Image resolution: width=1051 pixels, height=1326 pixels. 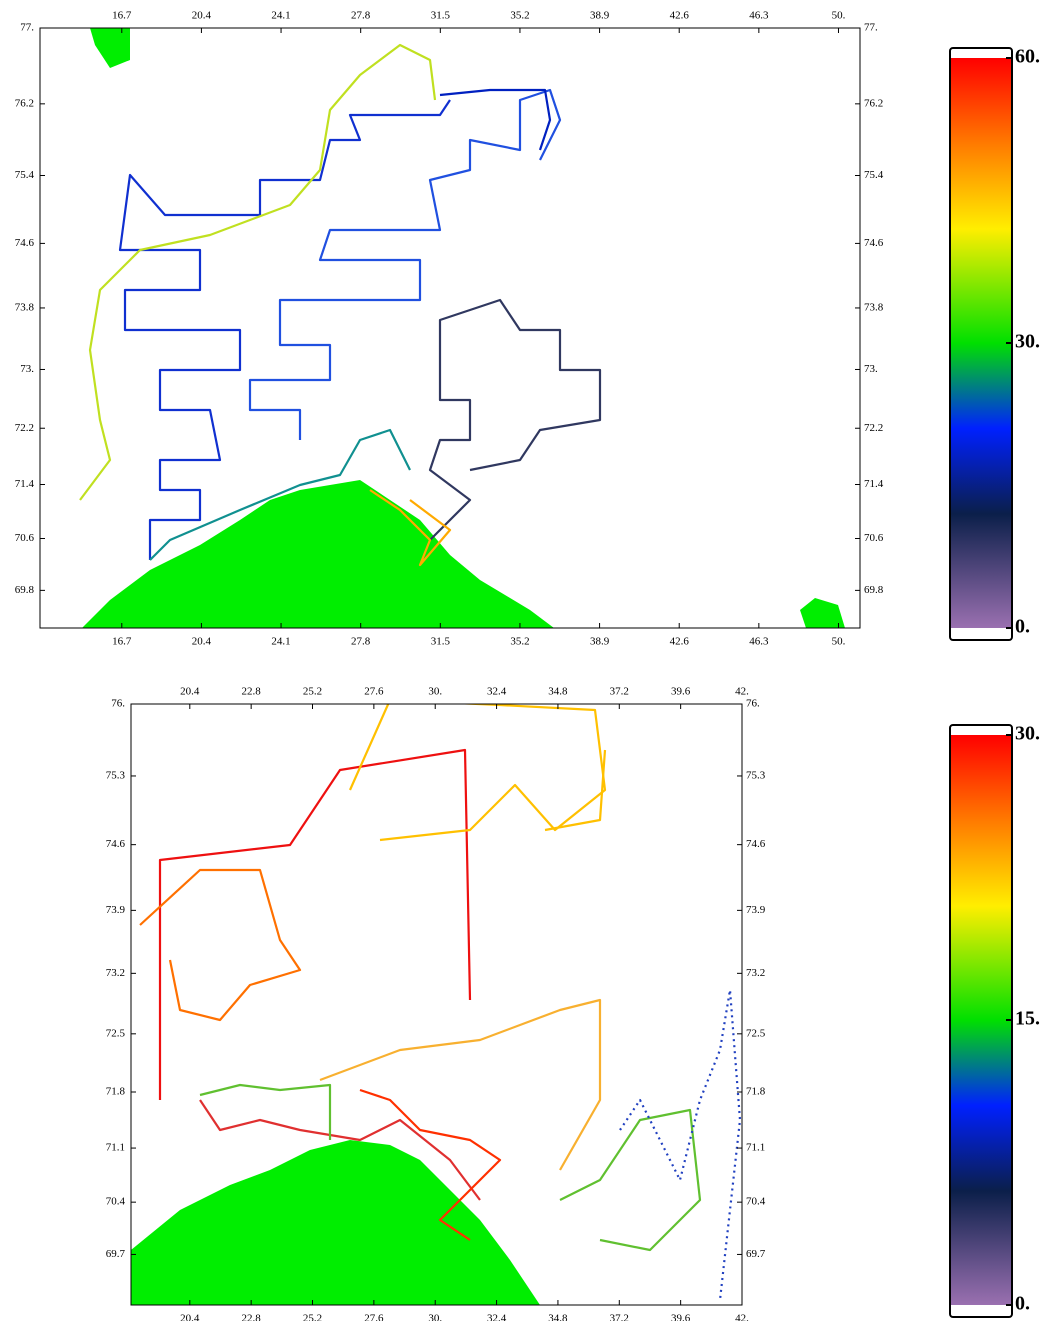 What do you see at coordinates (1027, 1019) in the screenshot?
I see `colorbar-label: 15.` at bounding box center [1027, 1019].